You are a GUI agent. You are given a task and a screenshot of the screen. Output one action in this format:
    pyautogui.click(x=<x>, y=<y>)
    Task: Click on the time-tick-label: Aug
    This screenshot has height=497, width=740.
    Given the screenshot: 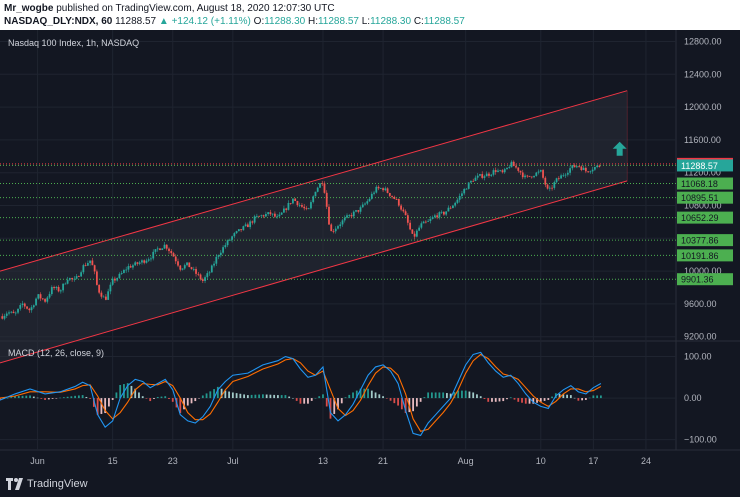 What is the action you would take?
    pyautogui.click(x=466, y=461)
    